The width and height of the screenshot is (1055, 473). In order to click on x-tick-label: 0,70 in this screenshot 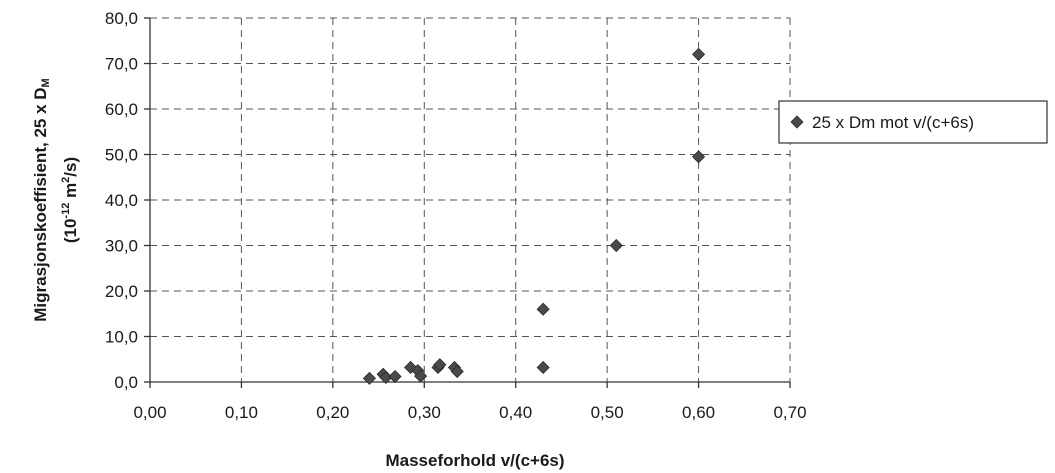, I will do `click(789, 412)`.